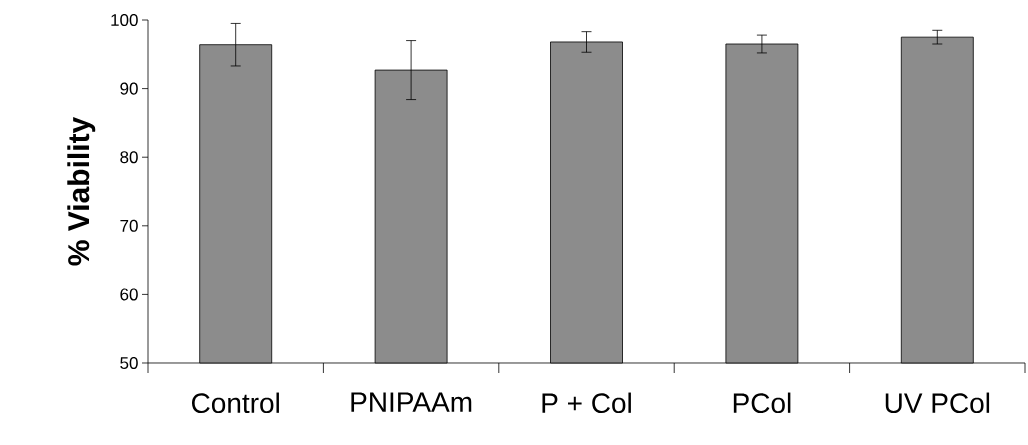  I want to click on x-tick-label: Control, so click(235, 403).